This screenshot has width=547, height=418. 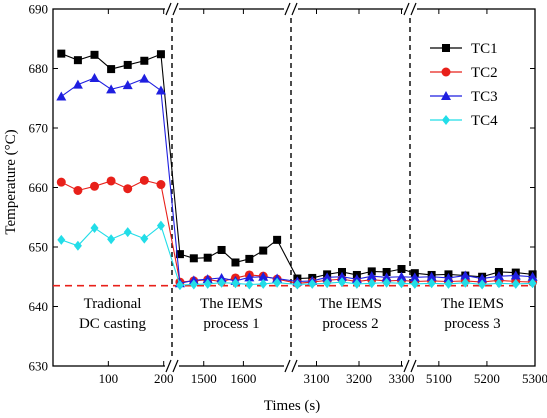 I want to click on segment-annotation-2: process 1, so click(x=231, y=324).